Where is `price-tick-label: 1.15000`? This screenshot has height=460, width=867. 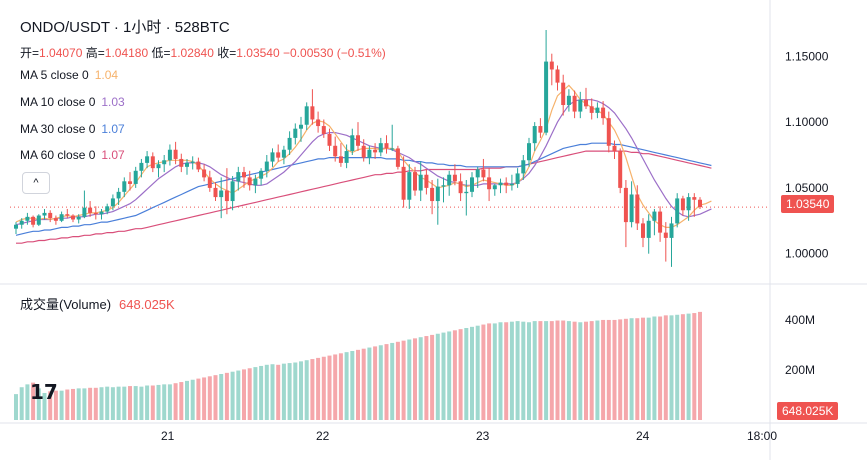 price-tick-label: 1.15000 is located at coordinates (807, 56).